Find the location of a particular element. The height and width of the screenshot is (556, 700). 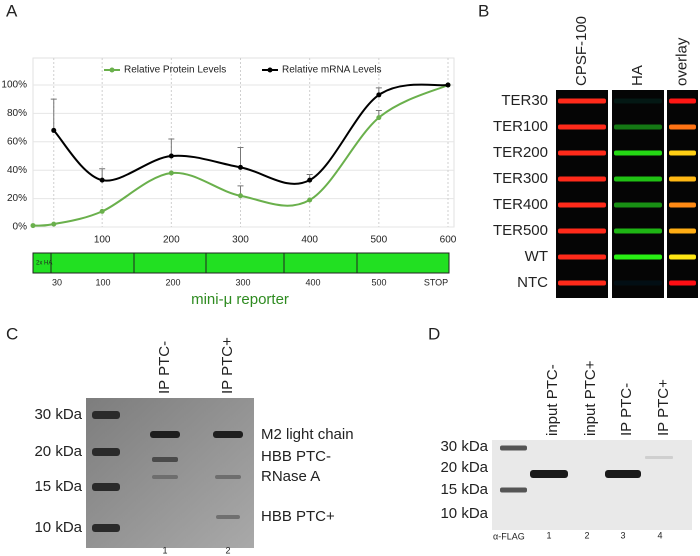

legend-label: Relative mRNA Levels is located at coordinates (331, 70).